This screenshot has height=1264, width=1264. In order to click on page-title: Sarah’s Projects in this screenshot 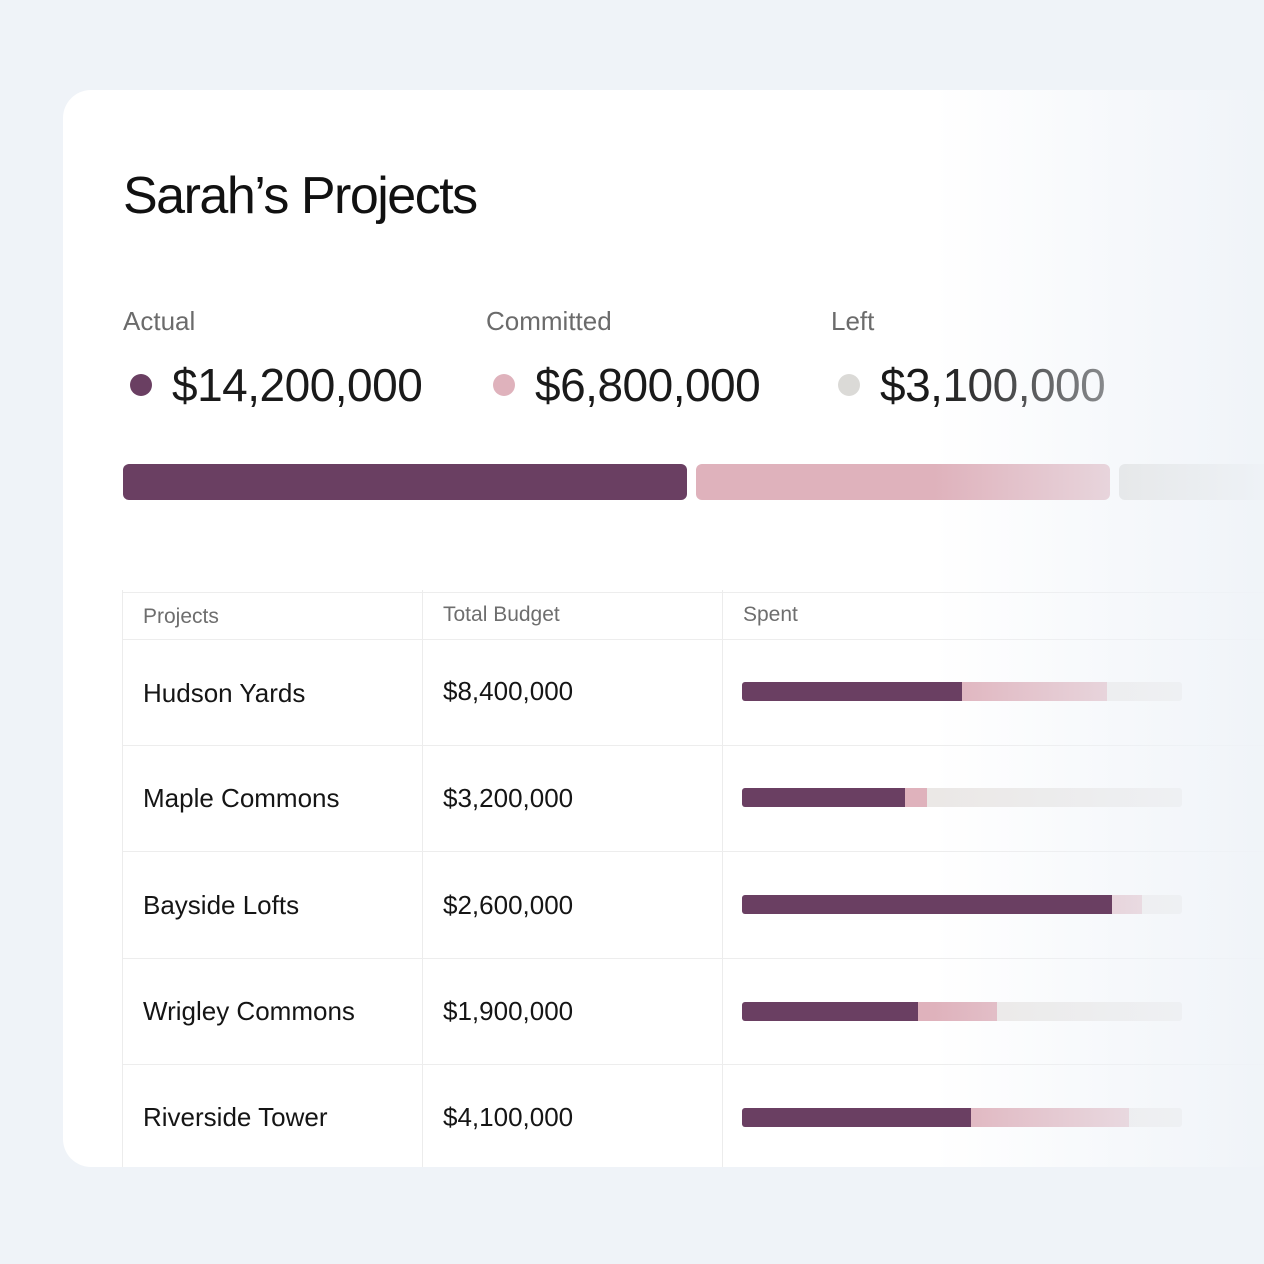, I will do `click(300, 196)`.